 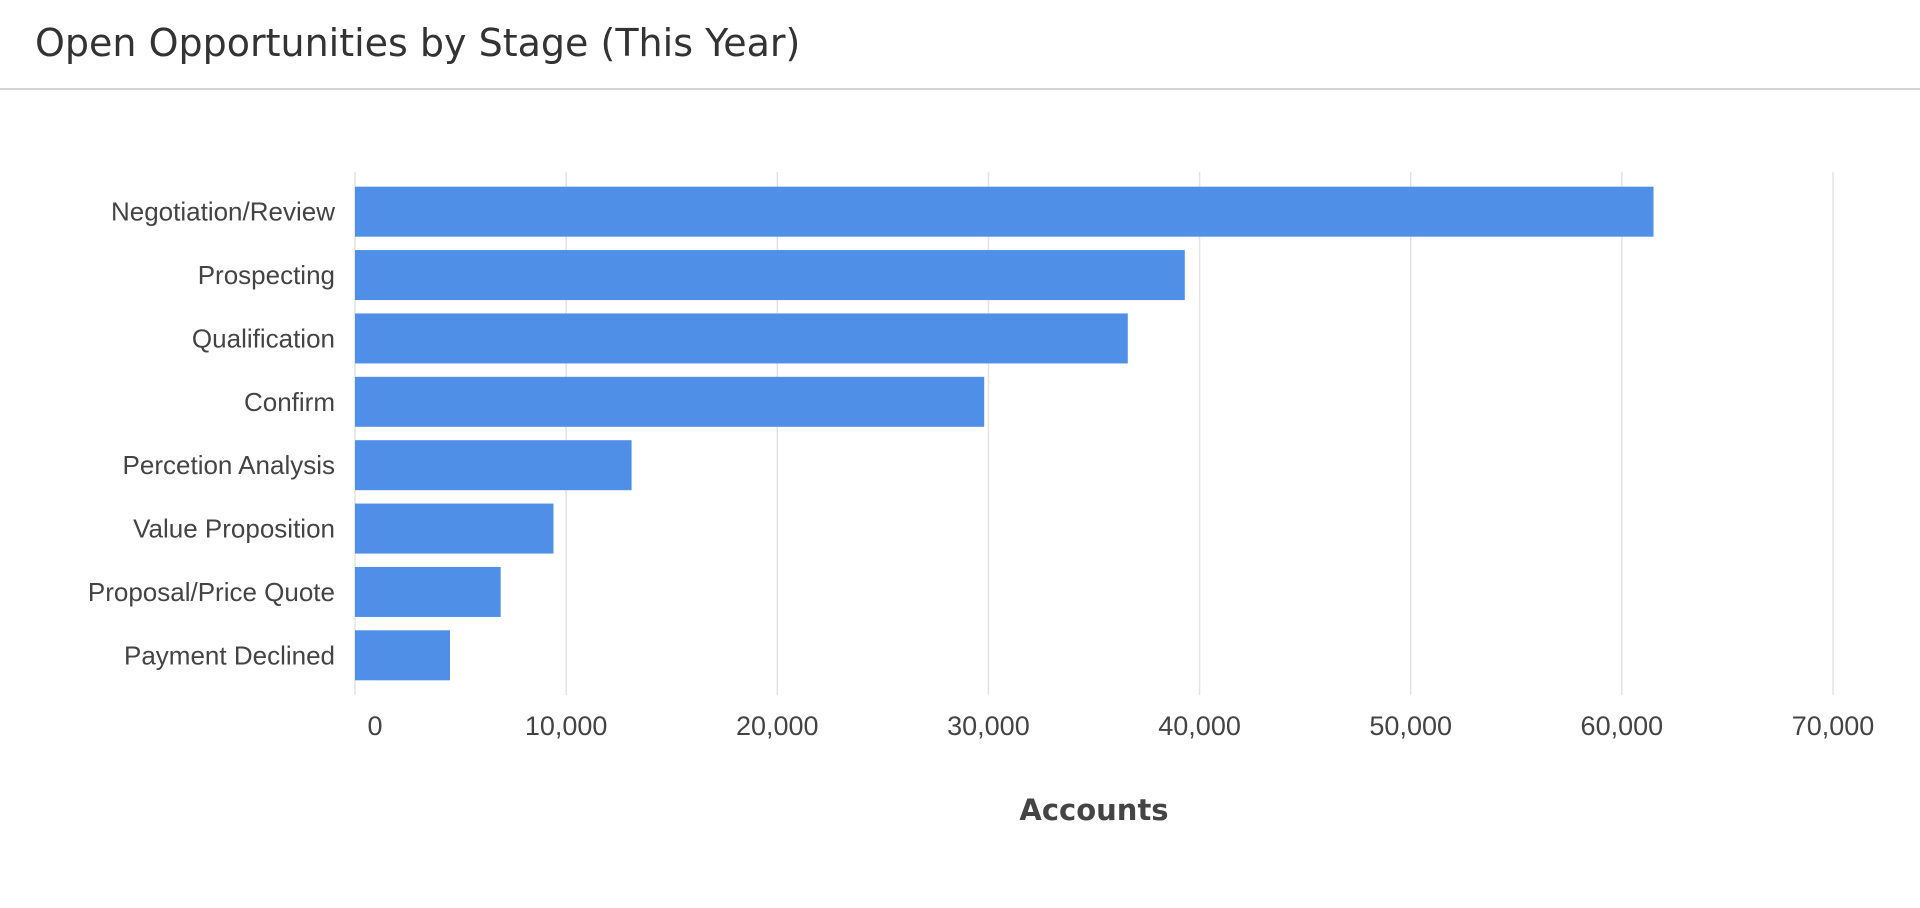 What do you see at coordinates (418, 43) in the screenshot?
I see `page-title: Open Opportunities by Stage (This Year)` at bounding box center [418, 43].